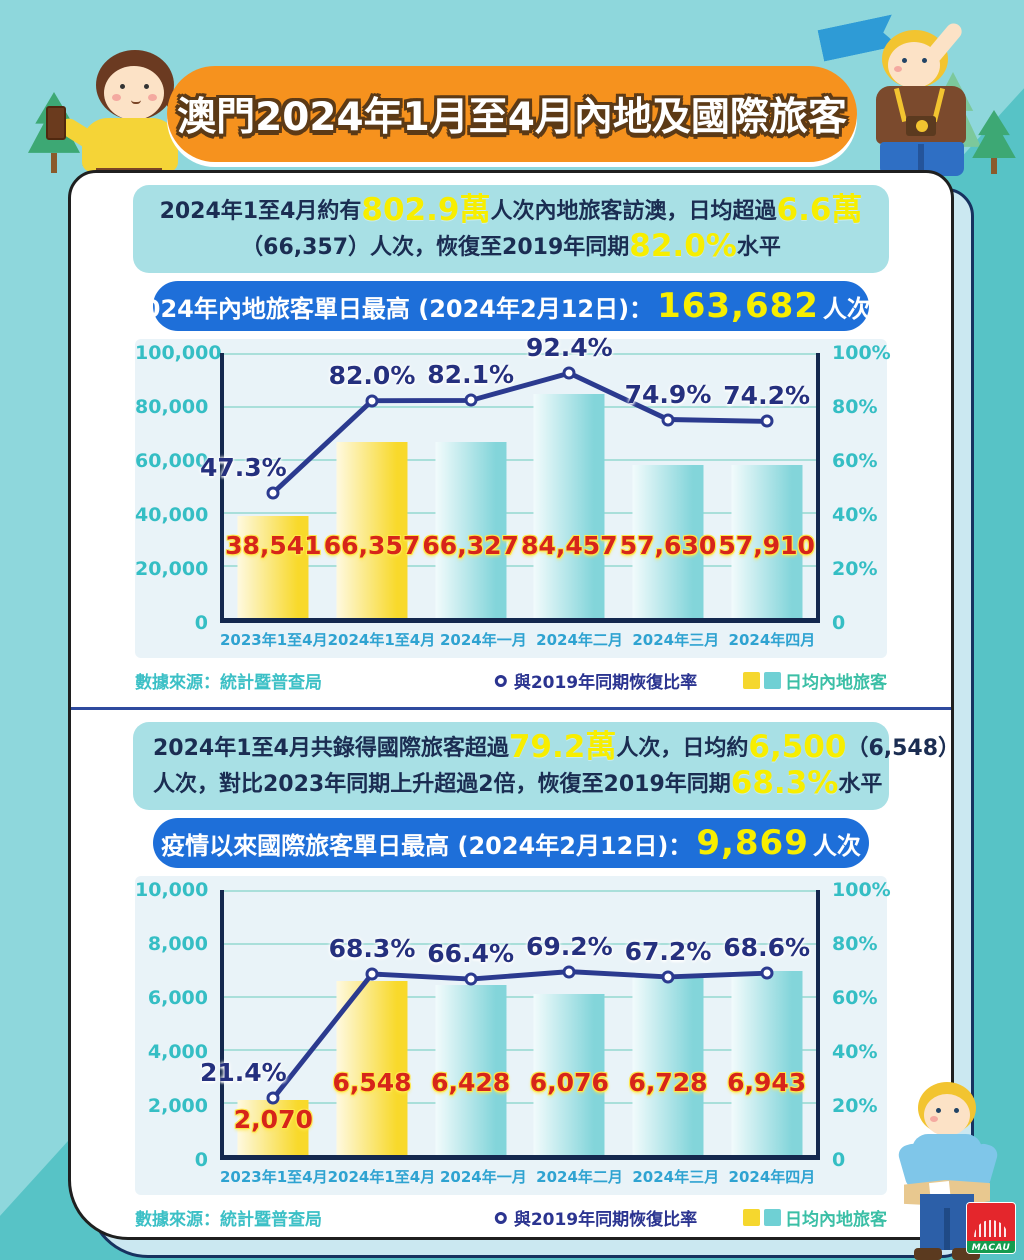 Image resolution: width=1024 pixels, height=1260 pixels. Describe the element at coordinates (177, 1052) in the screenshot. I see `y-tick-left: 4,000` at that location.